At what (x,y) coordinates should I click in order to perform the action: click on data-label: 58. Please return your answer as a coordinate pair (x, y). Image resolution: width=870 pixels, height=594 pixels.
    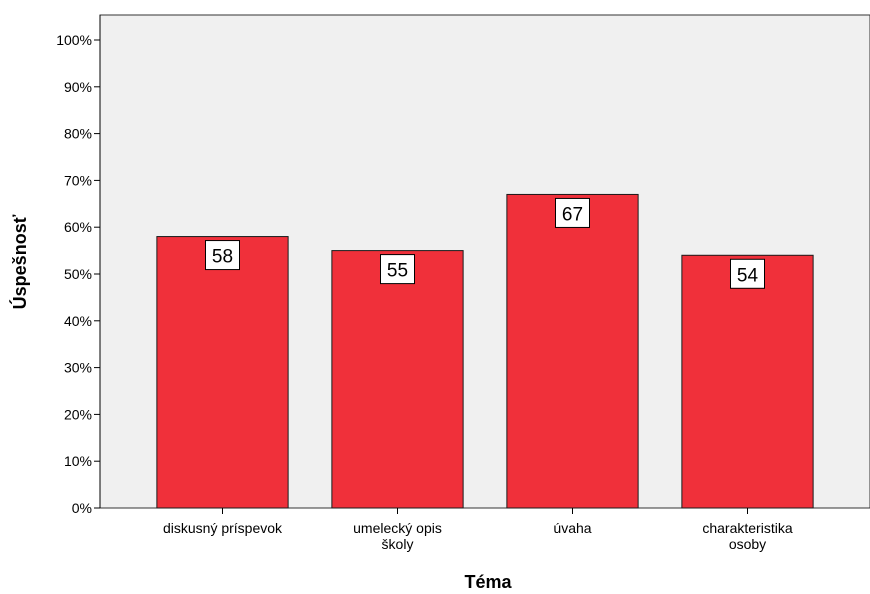
    Looking at the image, I should click on (222, 257).